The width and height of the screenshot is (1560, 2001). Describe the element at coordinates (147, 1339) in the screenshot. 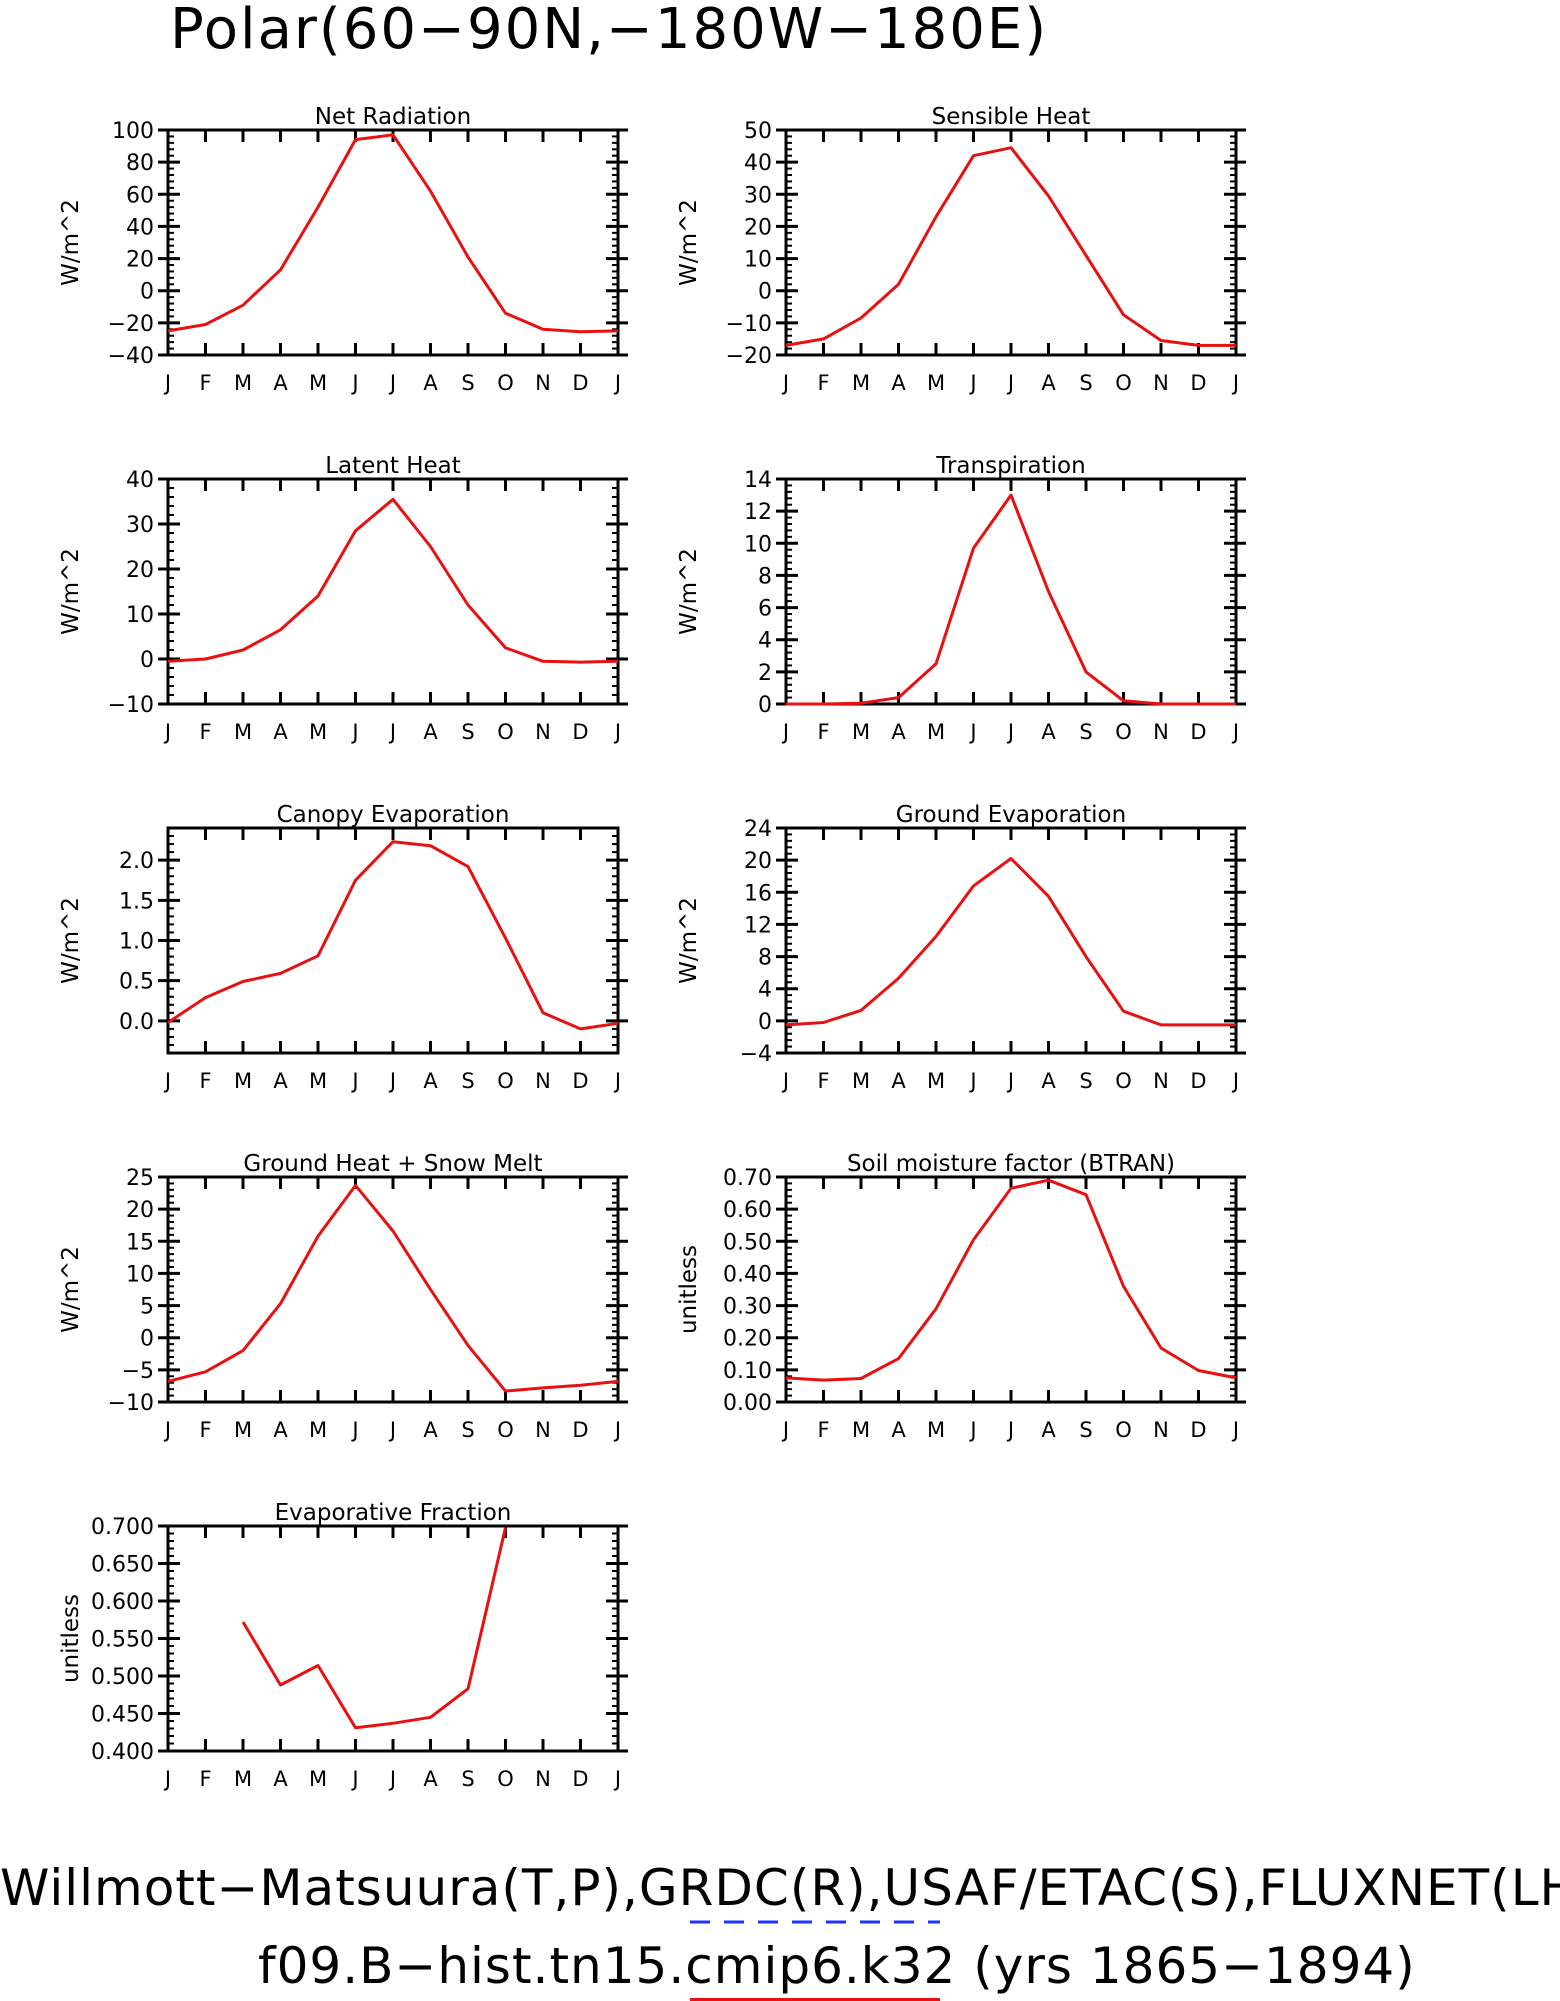

I see `y-tick-label: 0` at that location.